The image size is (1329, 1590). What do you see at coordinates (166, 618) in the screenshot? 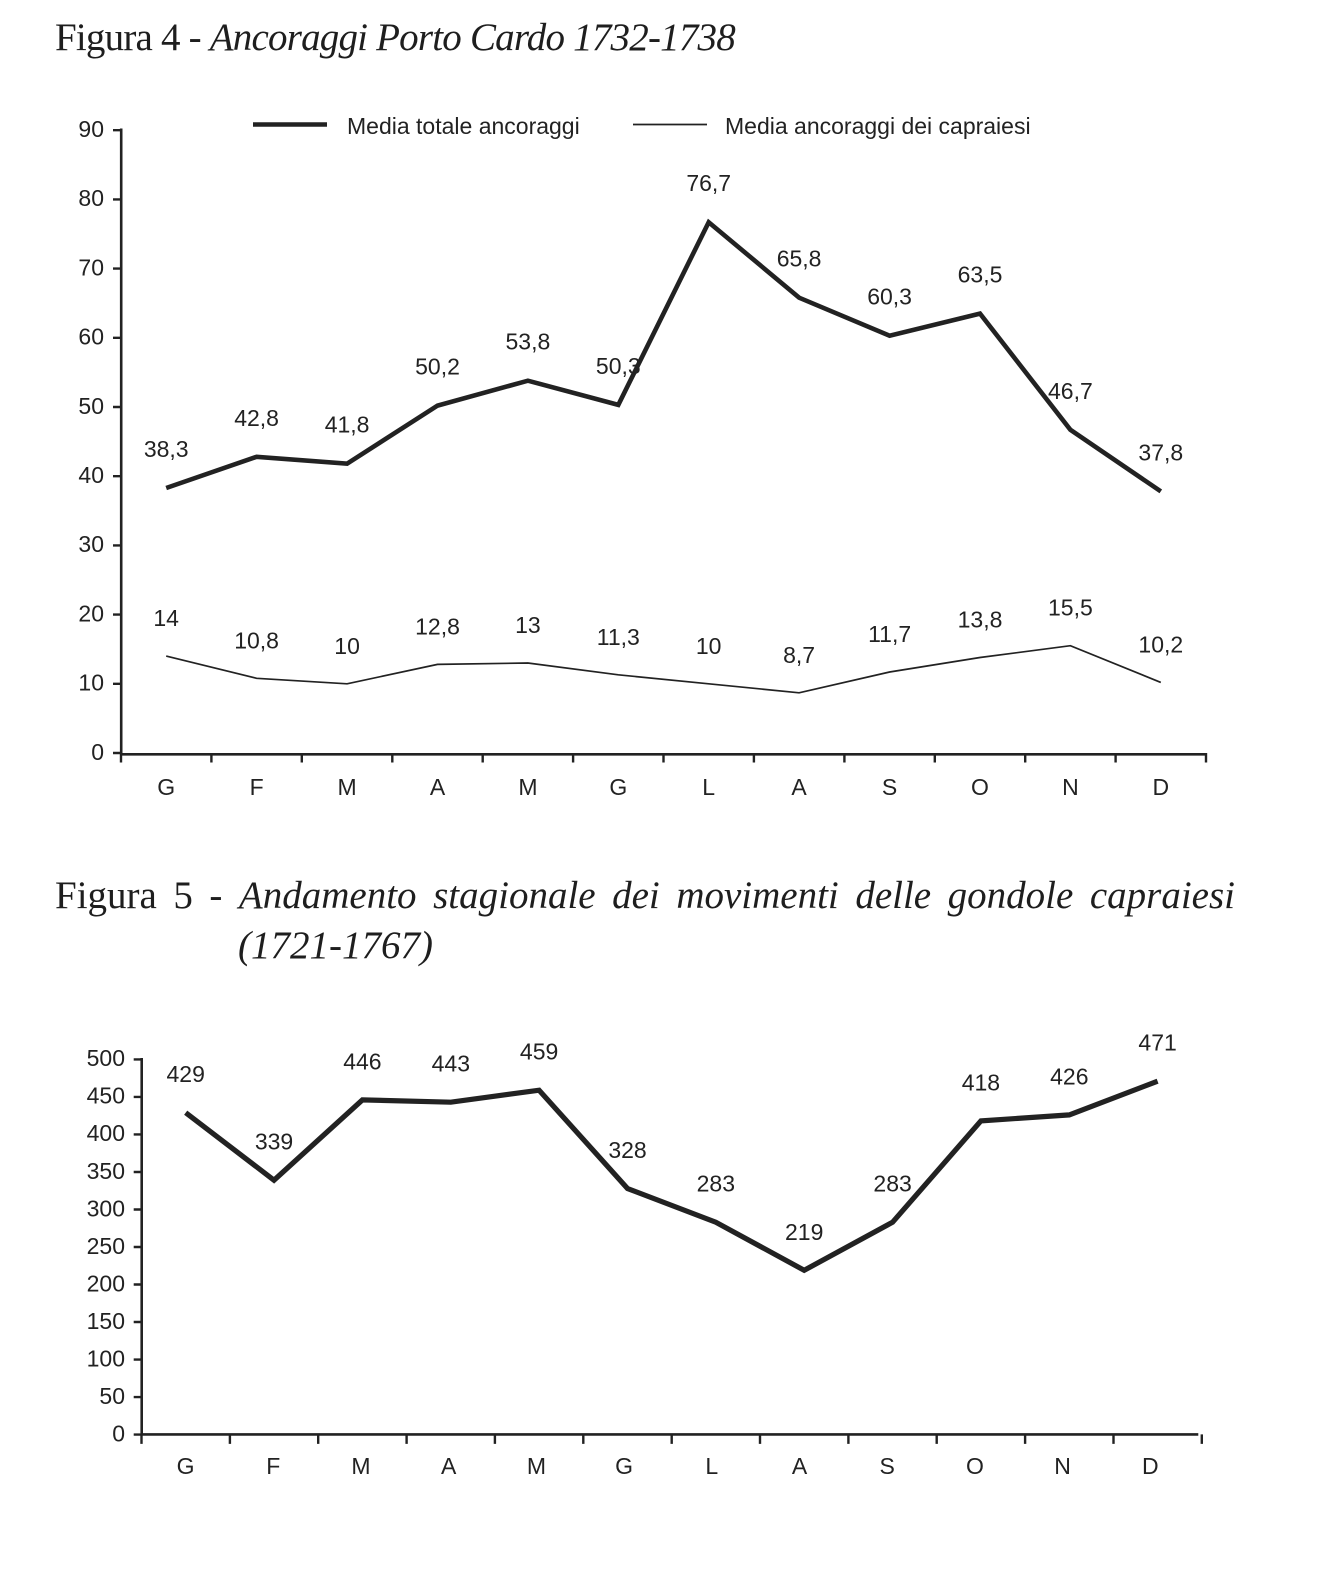
I see `svg-text: 14` at bounding box center [166, 618].